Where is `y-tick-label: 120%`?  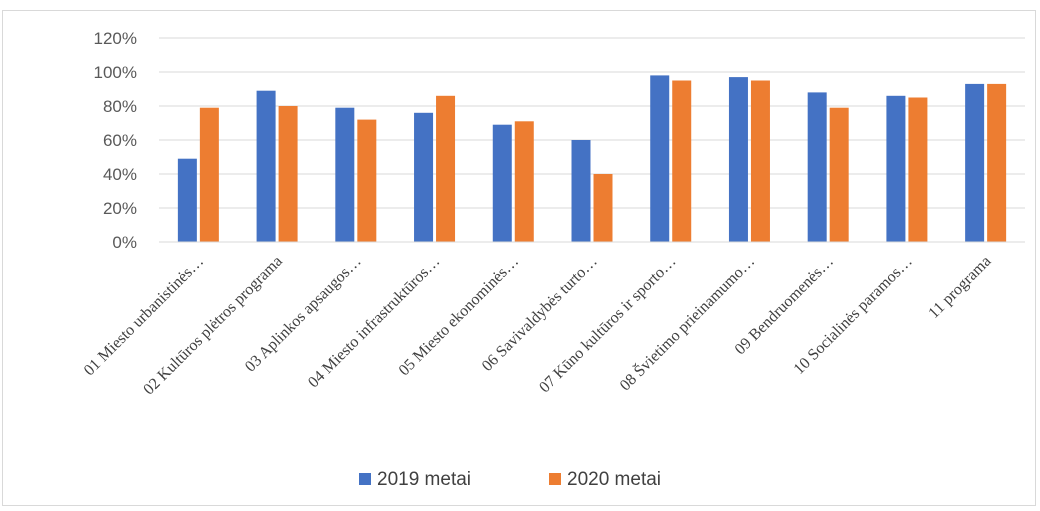 y-tick-label: 120% is located at coordinates (115, 38).